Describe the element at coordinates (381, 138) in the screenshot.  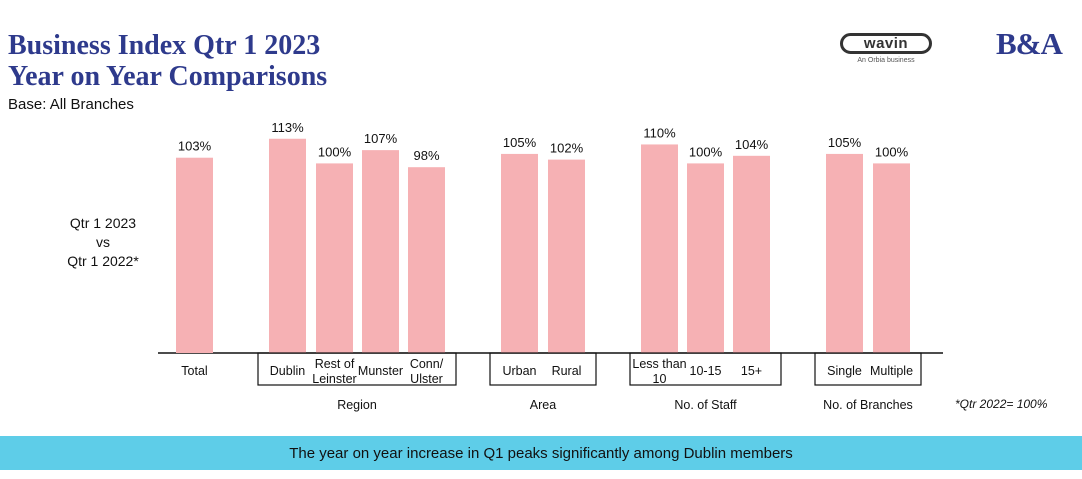
I see `data-label-3: 107%` at that location.